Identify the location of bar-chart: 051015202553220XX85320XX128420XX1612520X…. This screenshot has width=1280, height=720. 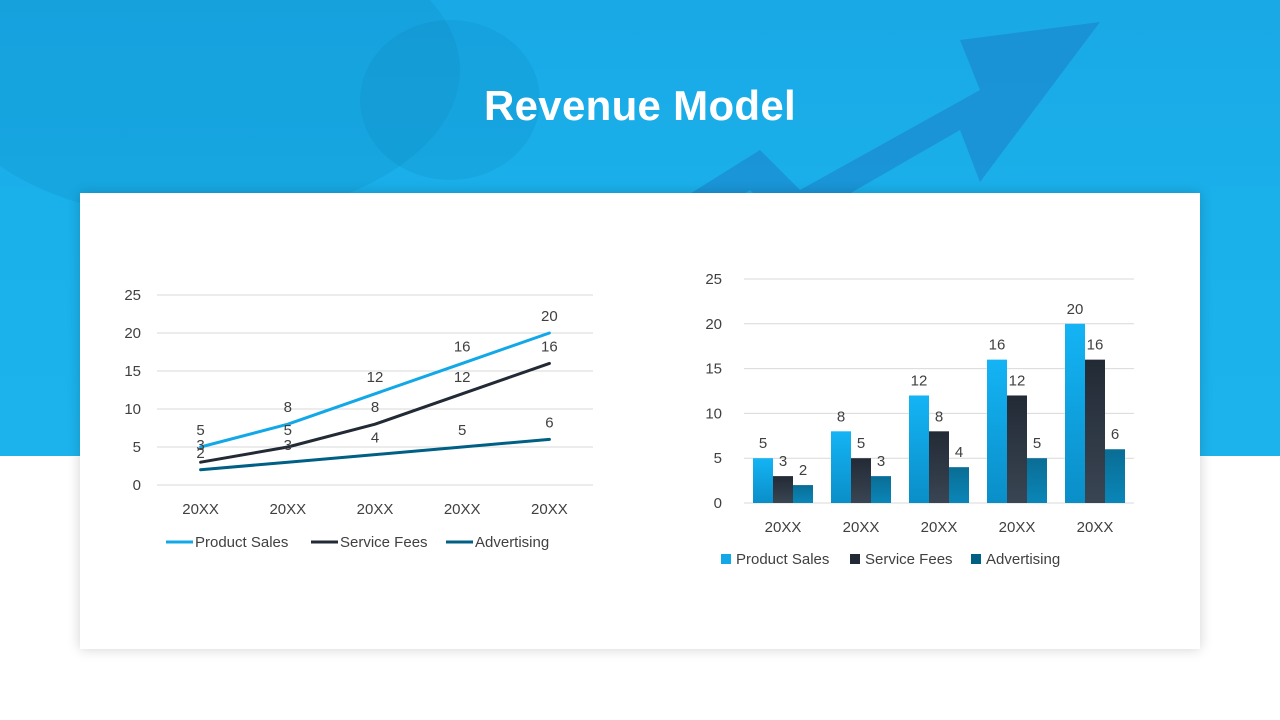
(919, 419).